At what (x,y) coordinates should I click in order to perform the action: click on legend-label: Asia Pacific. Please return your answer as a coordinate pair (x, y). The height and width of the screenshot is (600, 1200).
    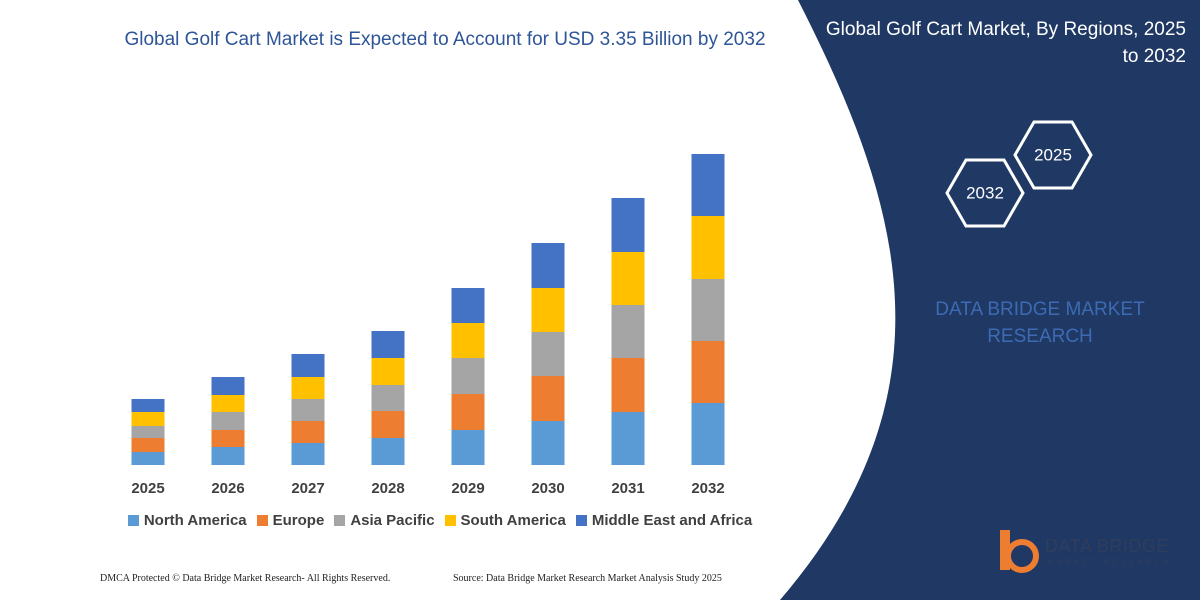
    Looking at the image, I should click on (392, 520).